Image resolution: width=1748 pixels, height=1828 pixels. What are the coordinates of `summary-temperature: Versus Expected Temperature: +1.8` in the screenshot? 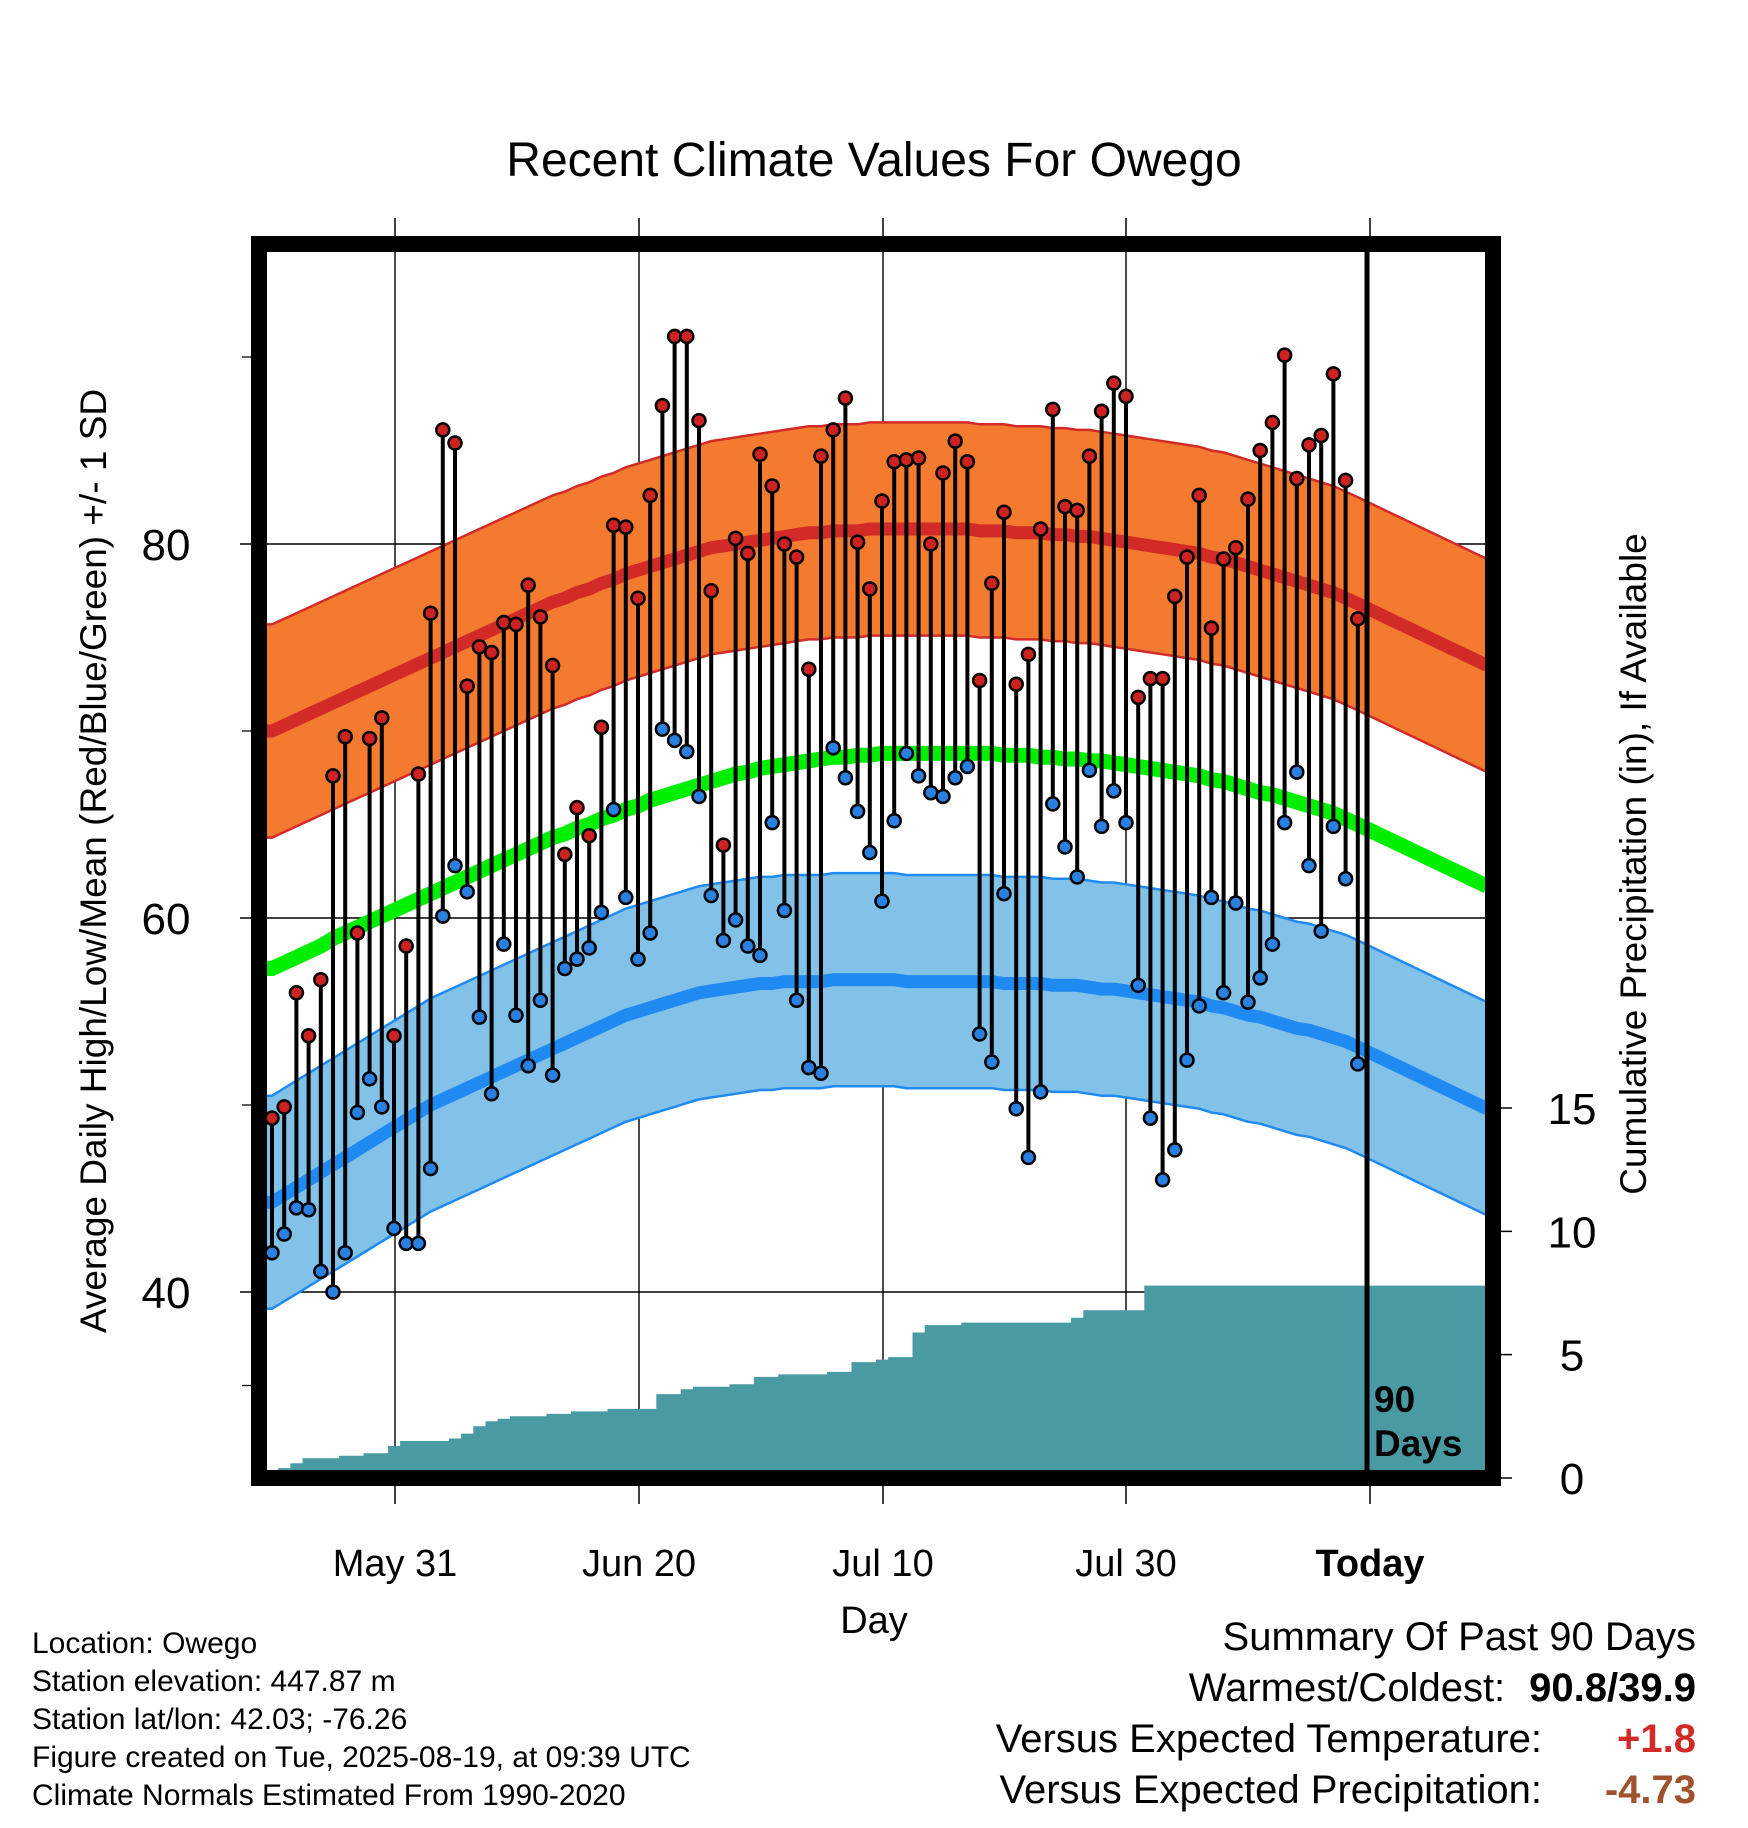 It's located at (1346, 1739).